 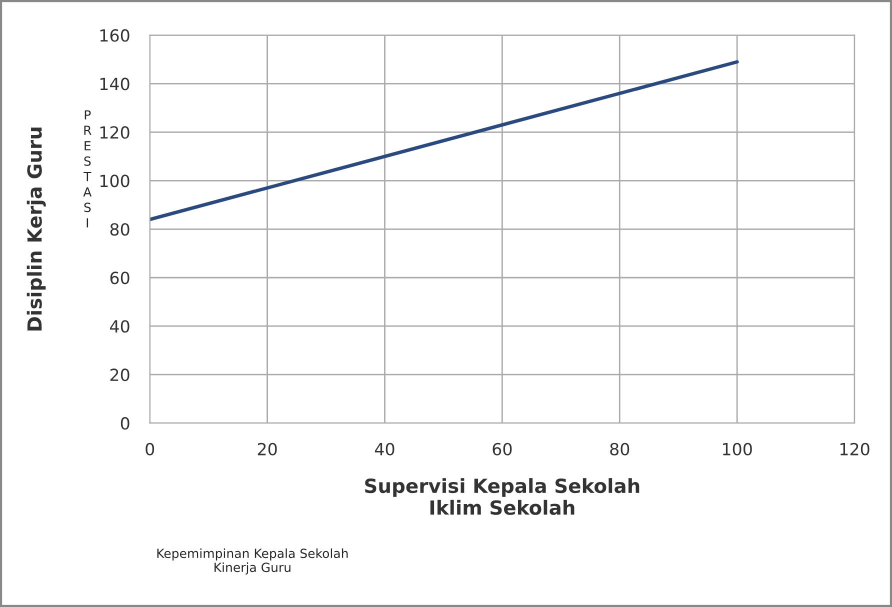 I want to click on x-tick-label: 60, so click(x=502, y=449).